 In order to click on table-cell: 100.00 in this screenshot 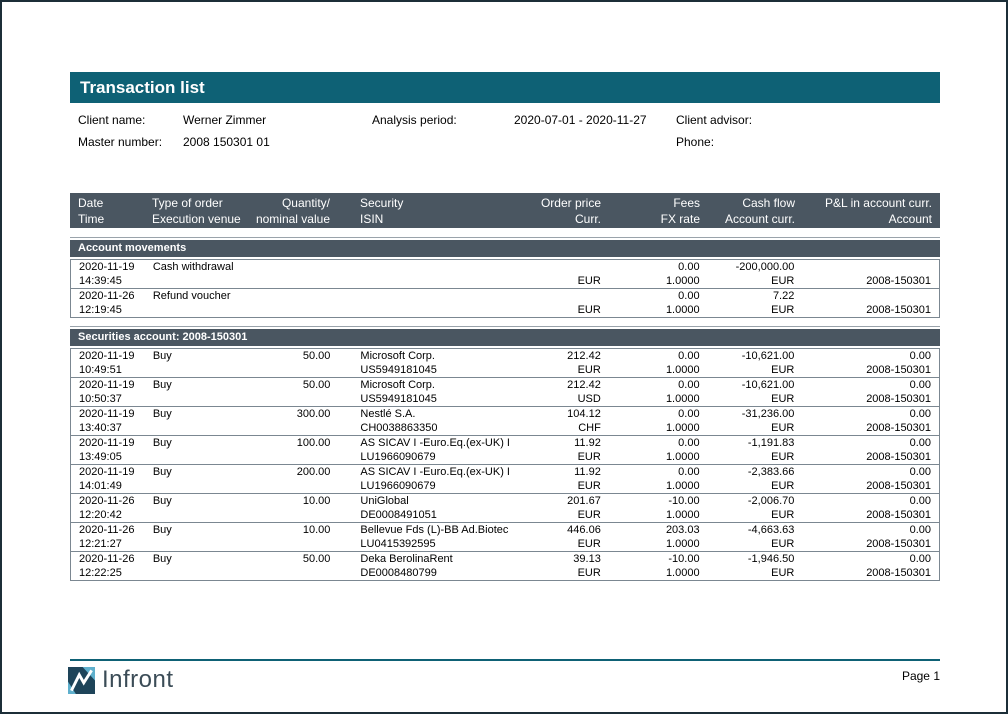, I will do `click(288, 450)`.